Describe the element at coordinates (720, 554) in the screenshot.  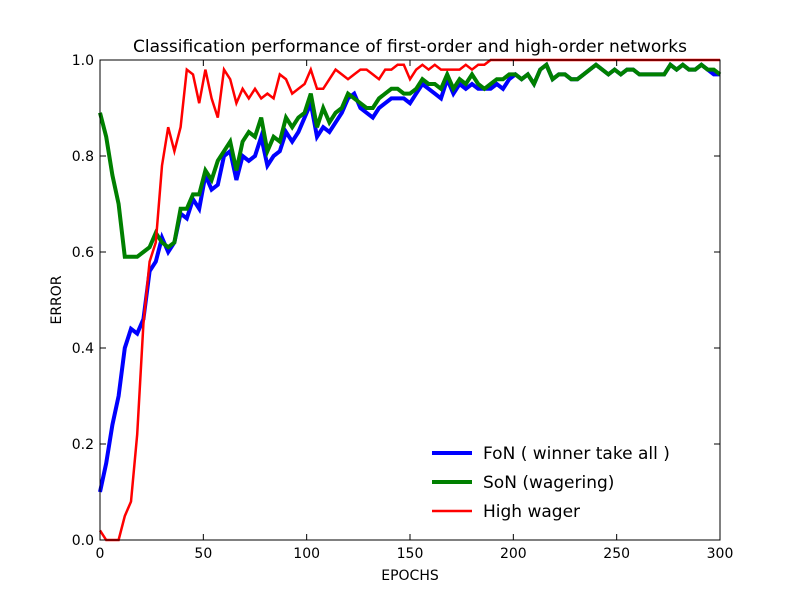
I see `x-tick-label: 300` at that location.